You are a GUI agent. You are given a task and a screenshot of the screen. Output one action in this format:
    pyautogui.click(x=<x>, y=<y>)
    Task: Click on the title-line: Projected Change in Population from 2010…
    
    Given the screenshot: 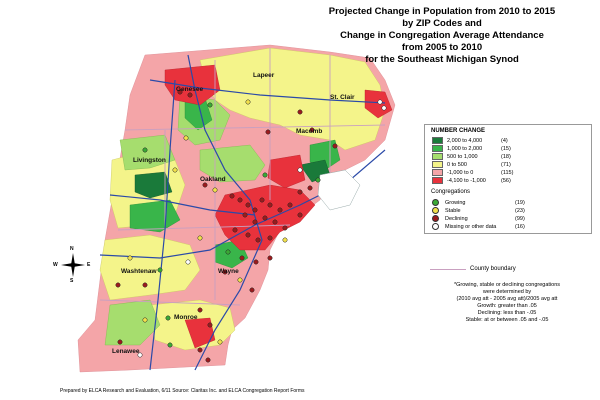 What is the action you would take?
    pyautogui.click(x=442, y=11)
    